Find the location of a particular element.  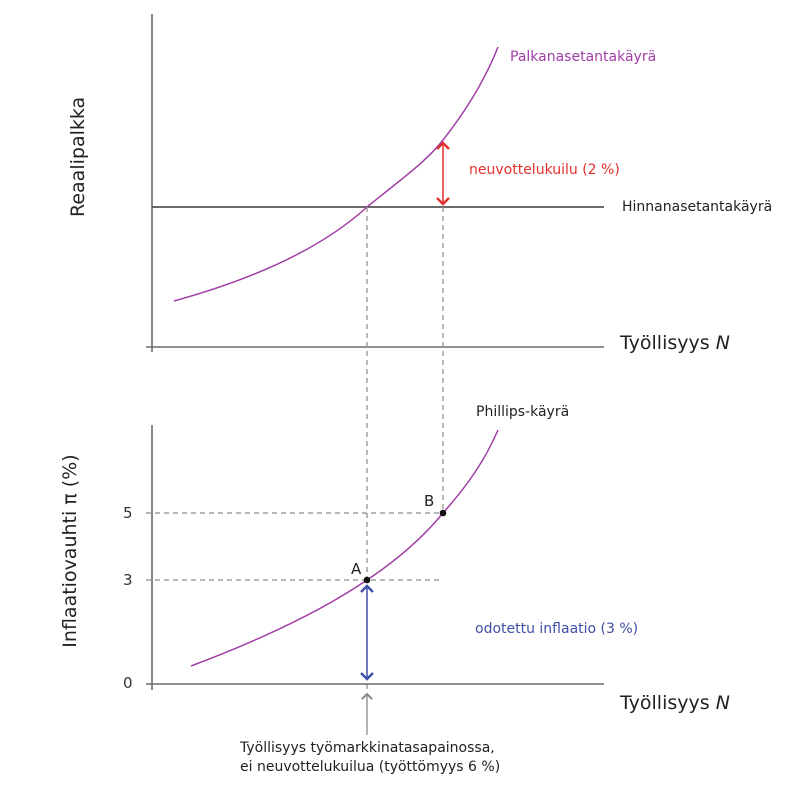

top-y-axis-title: Reaalipalkka is located at coordinates (78, 156).